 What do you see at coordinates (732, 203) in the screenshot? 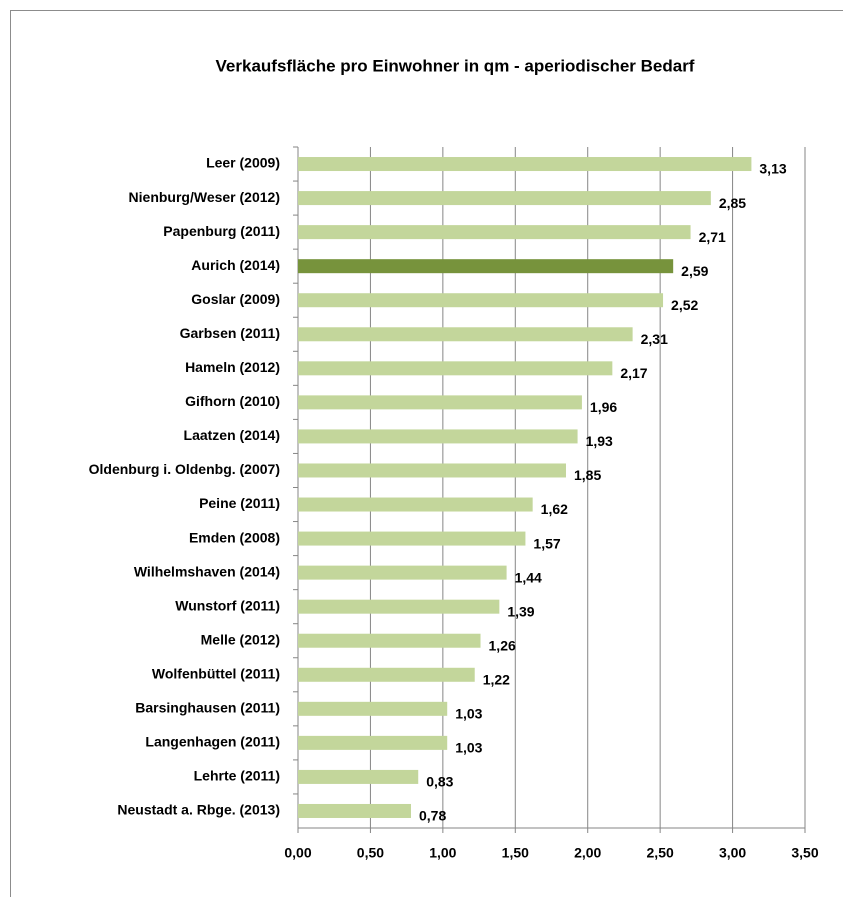
I see `value-label: 2,85` at bounding box center [732, 203].